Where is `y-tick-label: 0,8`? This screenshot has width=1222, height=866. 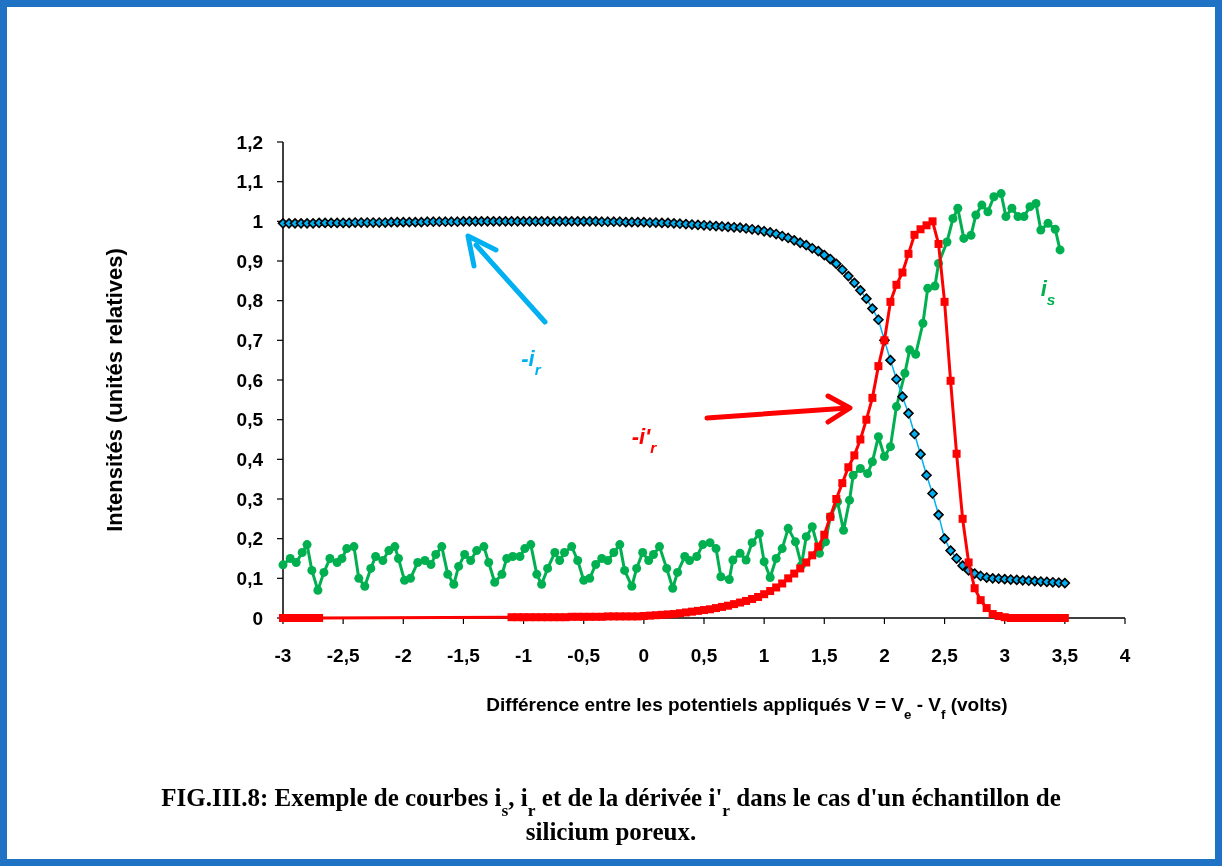
y-tick-label: 0,8 is located at coordinates (249, 301).